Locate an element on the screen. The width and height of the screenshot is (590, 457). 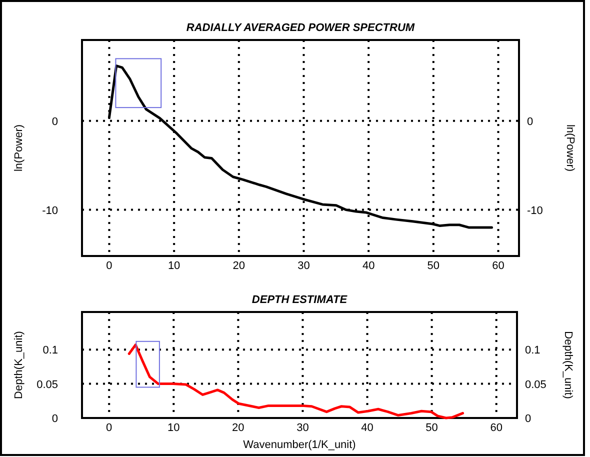
y2-axis-title: ln(Power) is located at coordinates (570, 148).